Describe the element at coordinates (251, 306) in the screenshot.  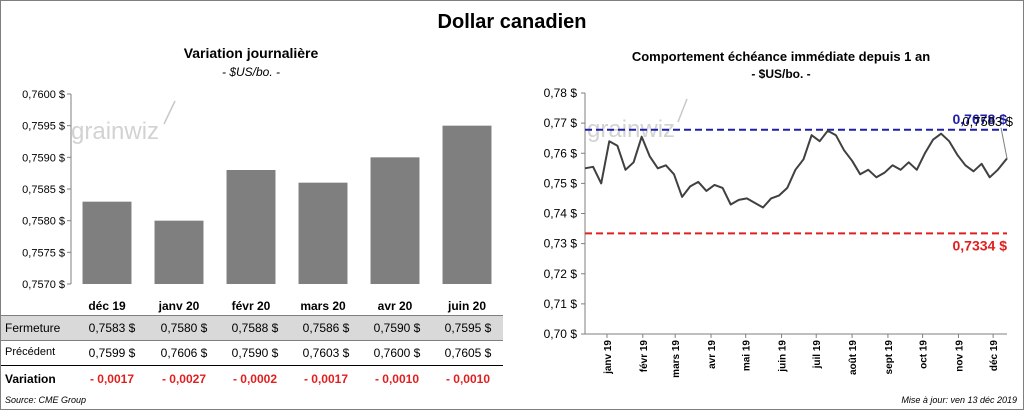
I see `x-tick-label: févr 20` at that location.